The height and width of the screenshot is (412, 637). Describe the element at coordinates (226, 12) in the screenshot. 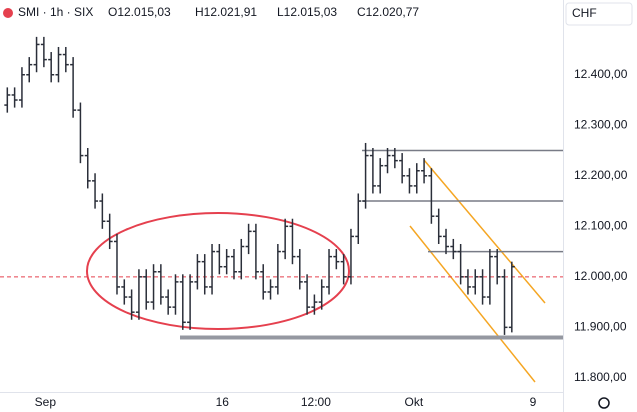

I see `ohlc-label: H12.021,91` at that location.